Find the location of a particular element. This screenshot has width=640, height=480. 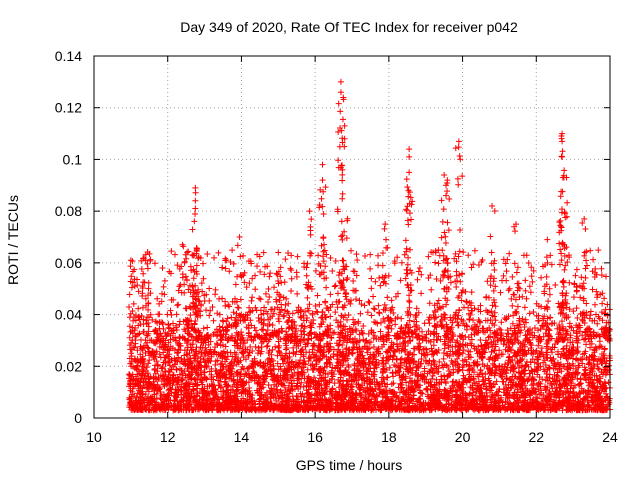

y-axis-label: ROTI / TECUs is located at coordinates (13, 240).